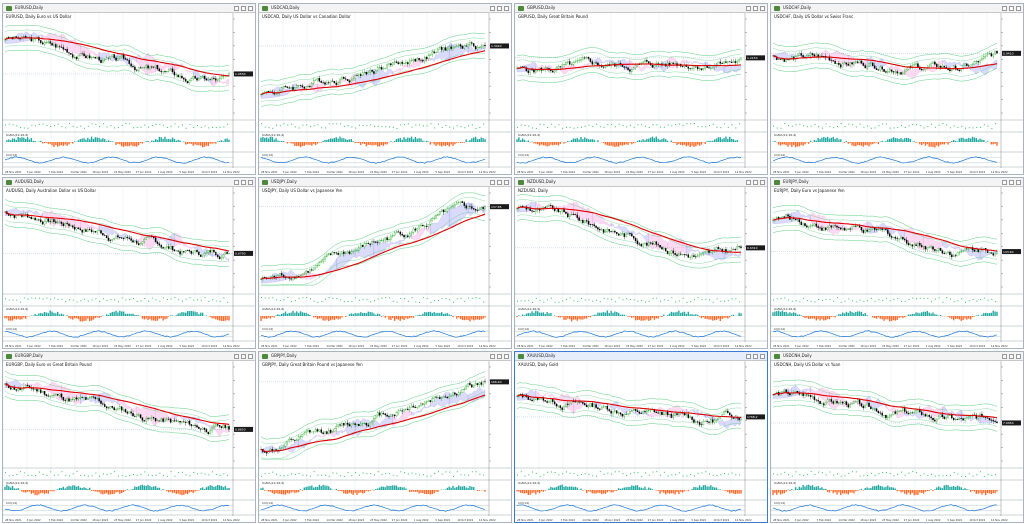  Describe the element at coordinates (634, 172) in the screenshot. I see `date-tick-label: 23 May 2022` at that location.